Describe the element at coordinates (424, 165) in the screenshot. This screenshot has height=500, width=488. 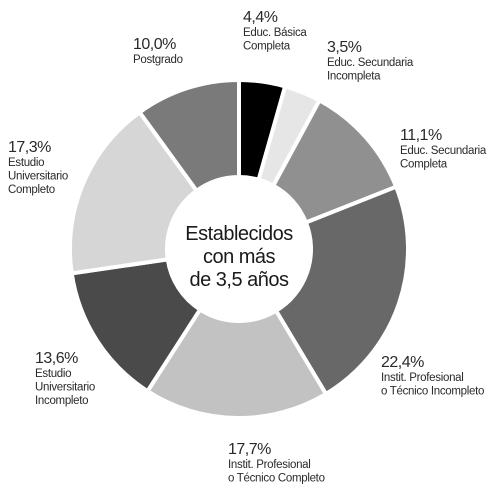
I see `slice-category-label-3: Completa` at that location.